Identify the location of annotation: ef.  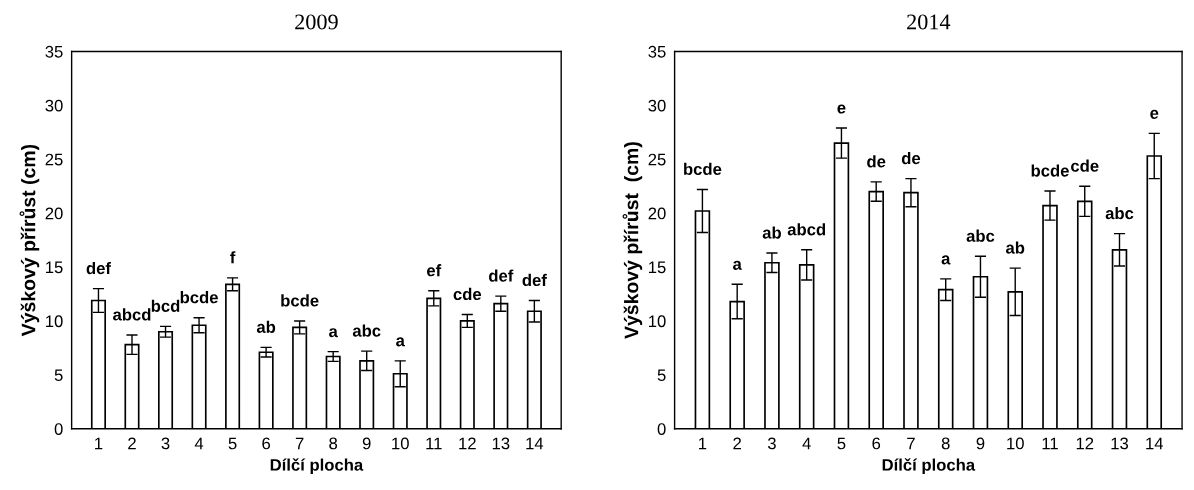
(434, 270).